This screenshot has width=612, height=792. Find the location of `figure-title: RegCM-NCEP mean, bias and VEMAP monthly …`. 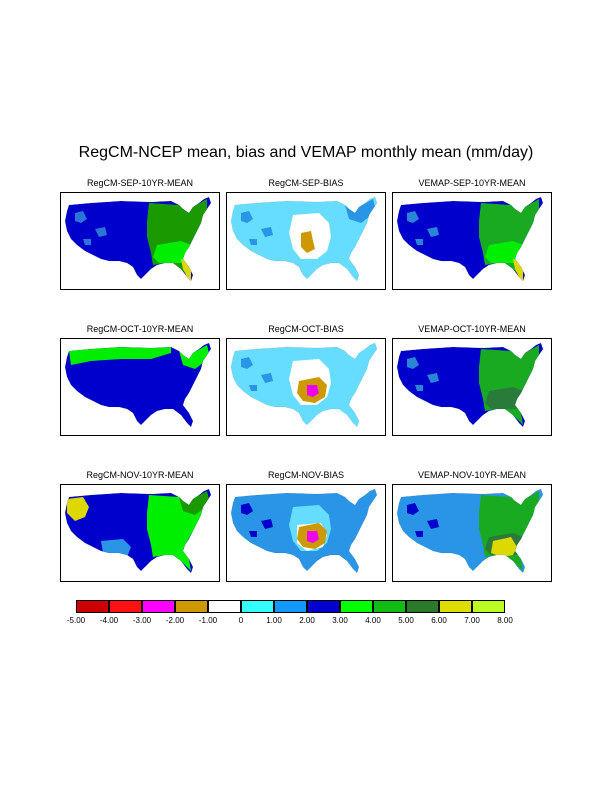

figure-title: RegCM-NCEP mean, bias and VEMAP monthly … is located at coordinates (306, 152).